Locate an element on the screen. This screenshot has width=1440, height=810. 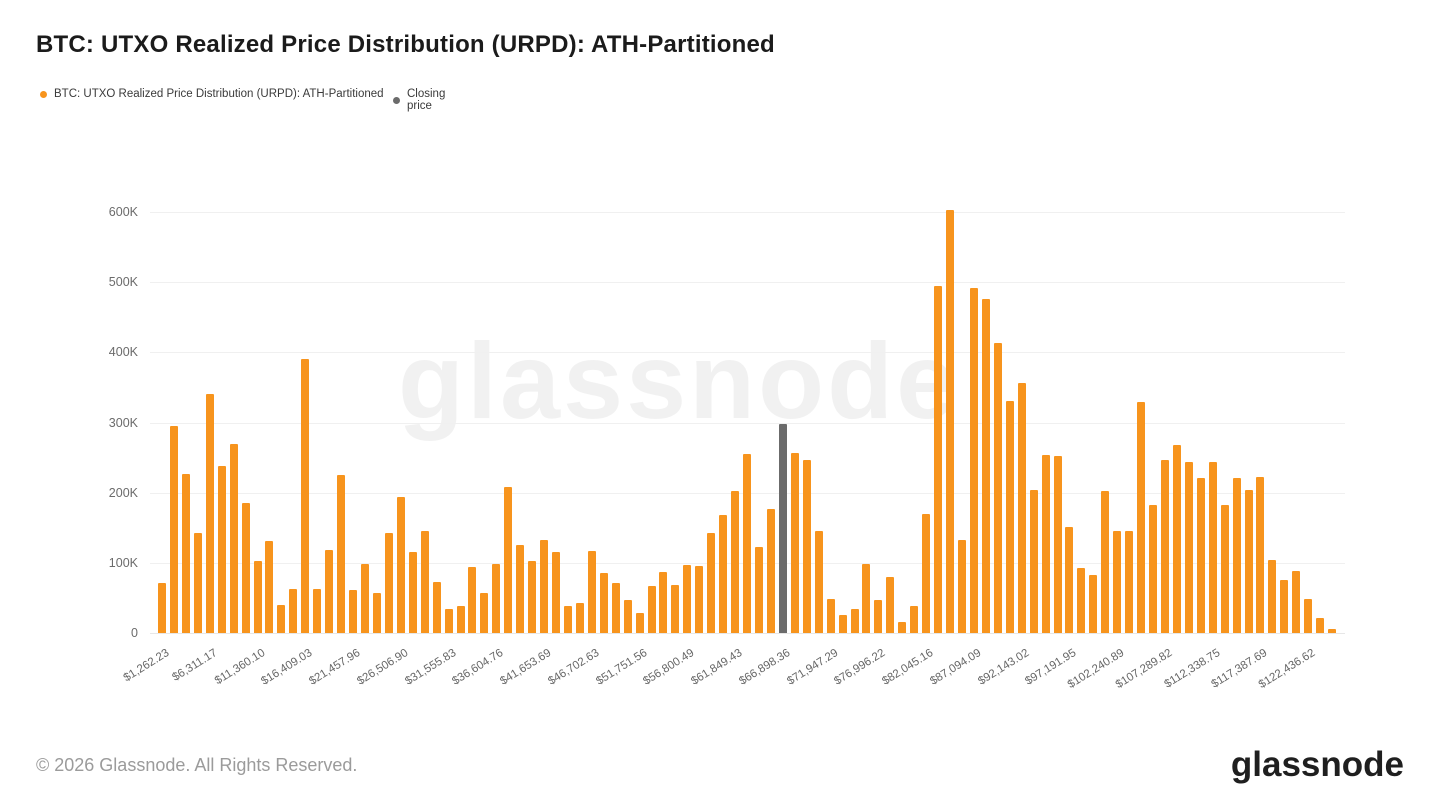
legend-item-closing-price: Closing price is located at coordinates (419, 100).